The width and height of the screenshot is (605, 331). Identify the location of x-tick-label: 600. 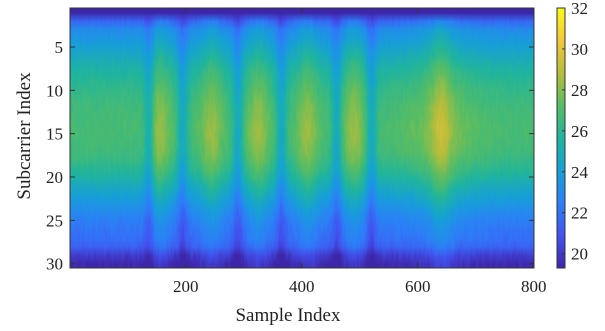
(418, 286).